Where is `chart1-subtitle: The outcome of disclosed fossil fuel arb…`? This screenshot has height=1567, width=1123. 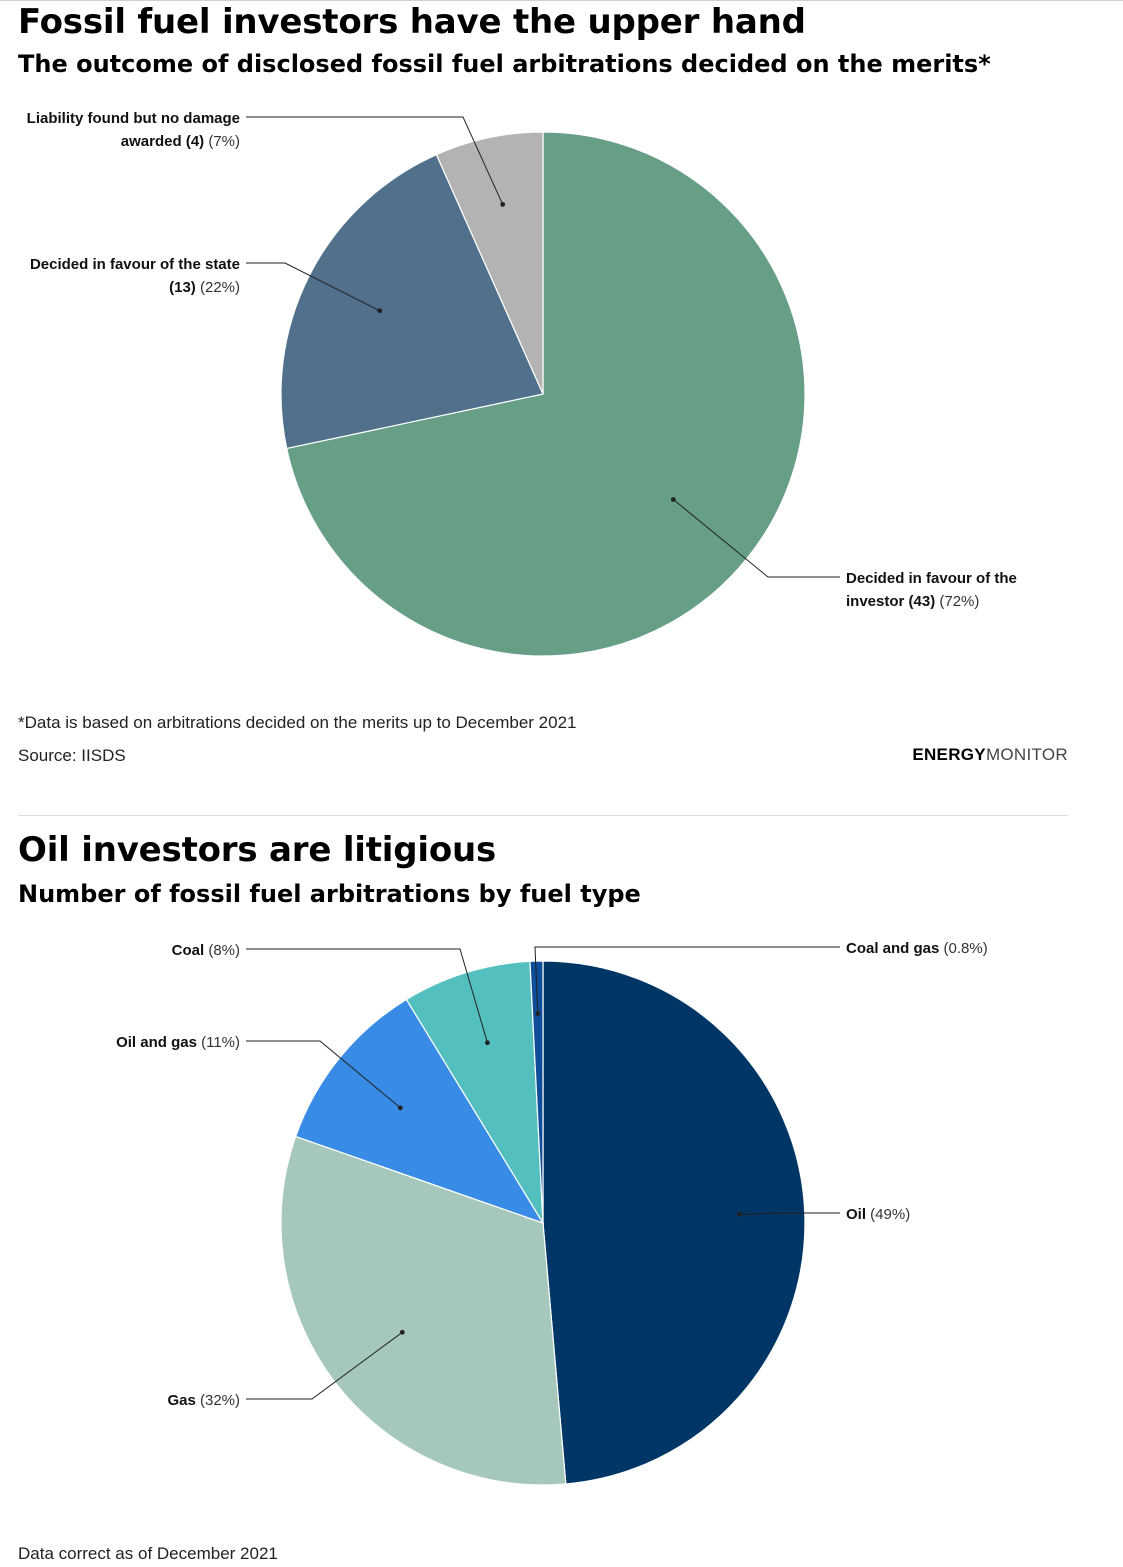 chart1-subtitle: The outcome of disclosed fossil fuel arb… is located at coordinates (504, 64).